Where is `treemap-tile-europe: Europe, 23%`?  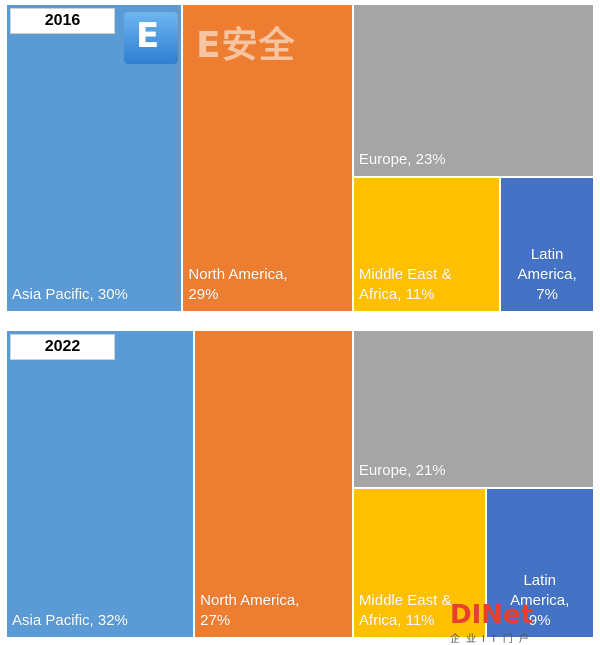
treemap-tile-europe: Europe, 23% is located at coordinates (473, 90).